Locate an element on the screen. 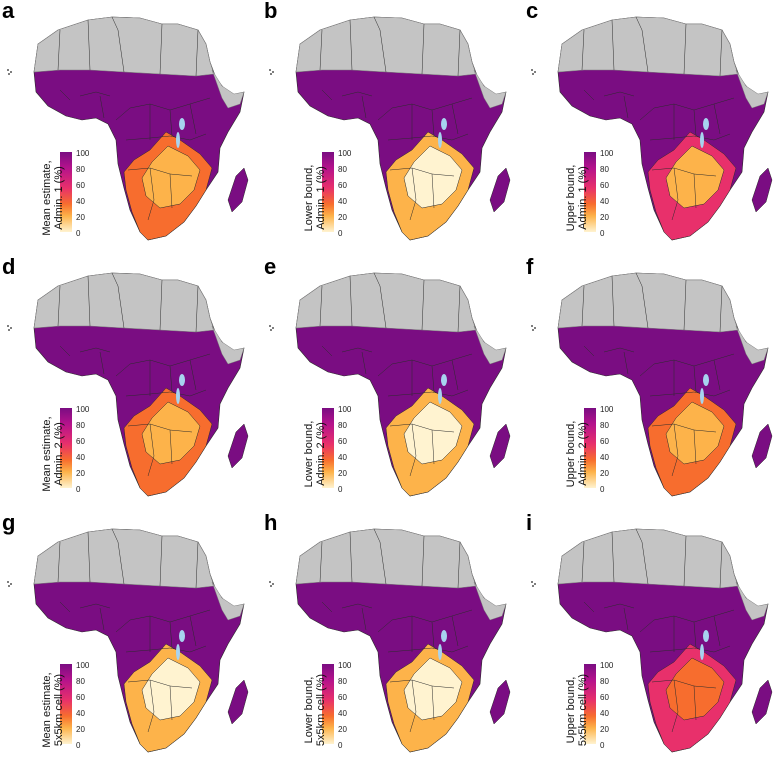  map-panel-a: a 100 80 60 40 20 0 Mean estimate, Admin. 1 (%) is located at coordinates (129, 127).